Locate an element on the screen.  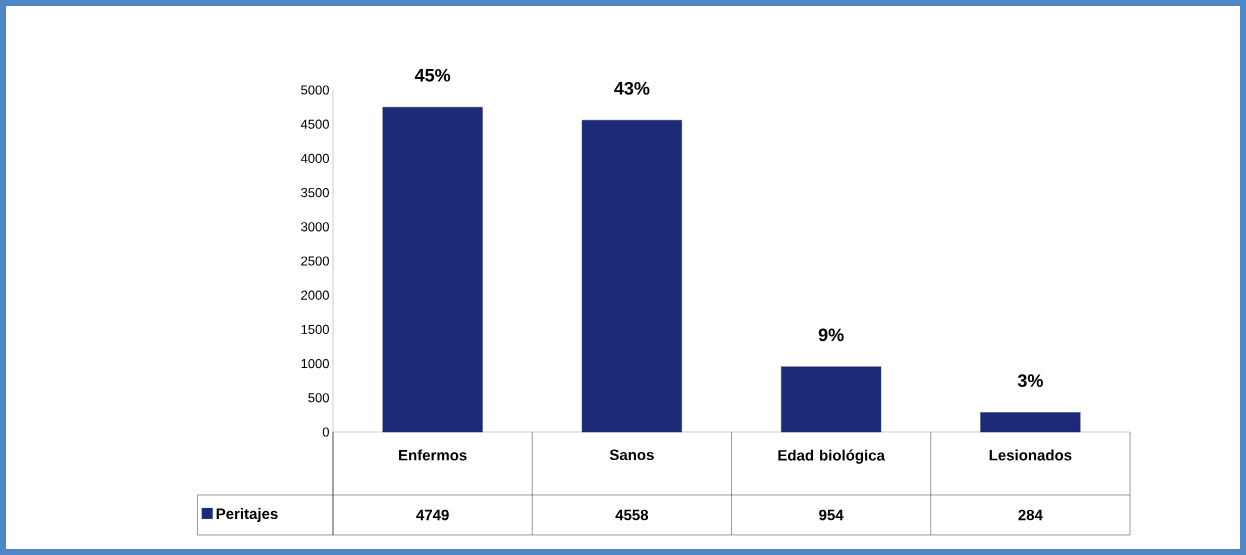
y-tick-label: 4500 is located at coordinates (314, 124).